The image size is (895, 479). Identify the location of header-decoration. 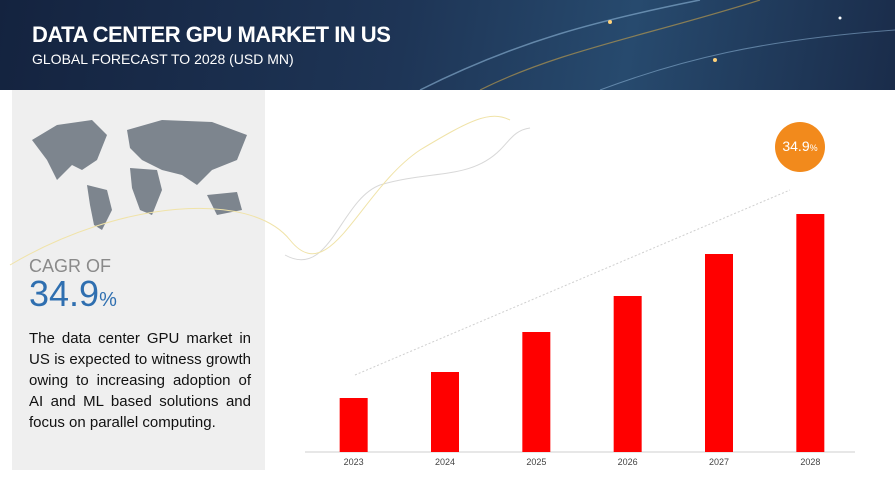
(657, 45).